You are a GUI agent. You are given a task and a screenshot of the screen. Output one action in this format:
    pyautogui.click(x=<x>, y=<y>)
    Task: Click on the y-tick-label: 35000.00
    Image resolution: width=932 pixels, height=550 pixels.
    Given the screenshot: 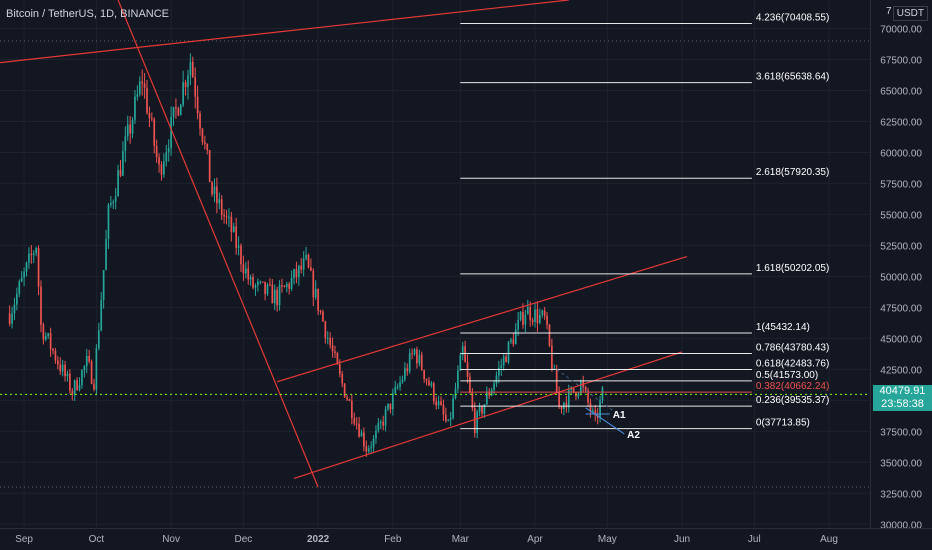 What is the action you would take?
    pyautogui.click(x=901, y=463)
    